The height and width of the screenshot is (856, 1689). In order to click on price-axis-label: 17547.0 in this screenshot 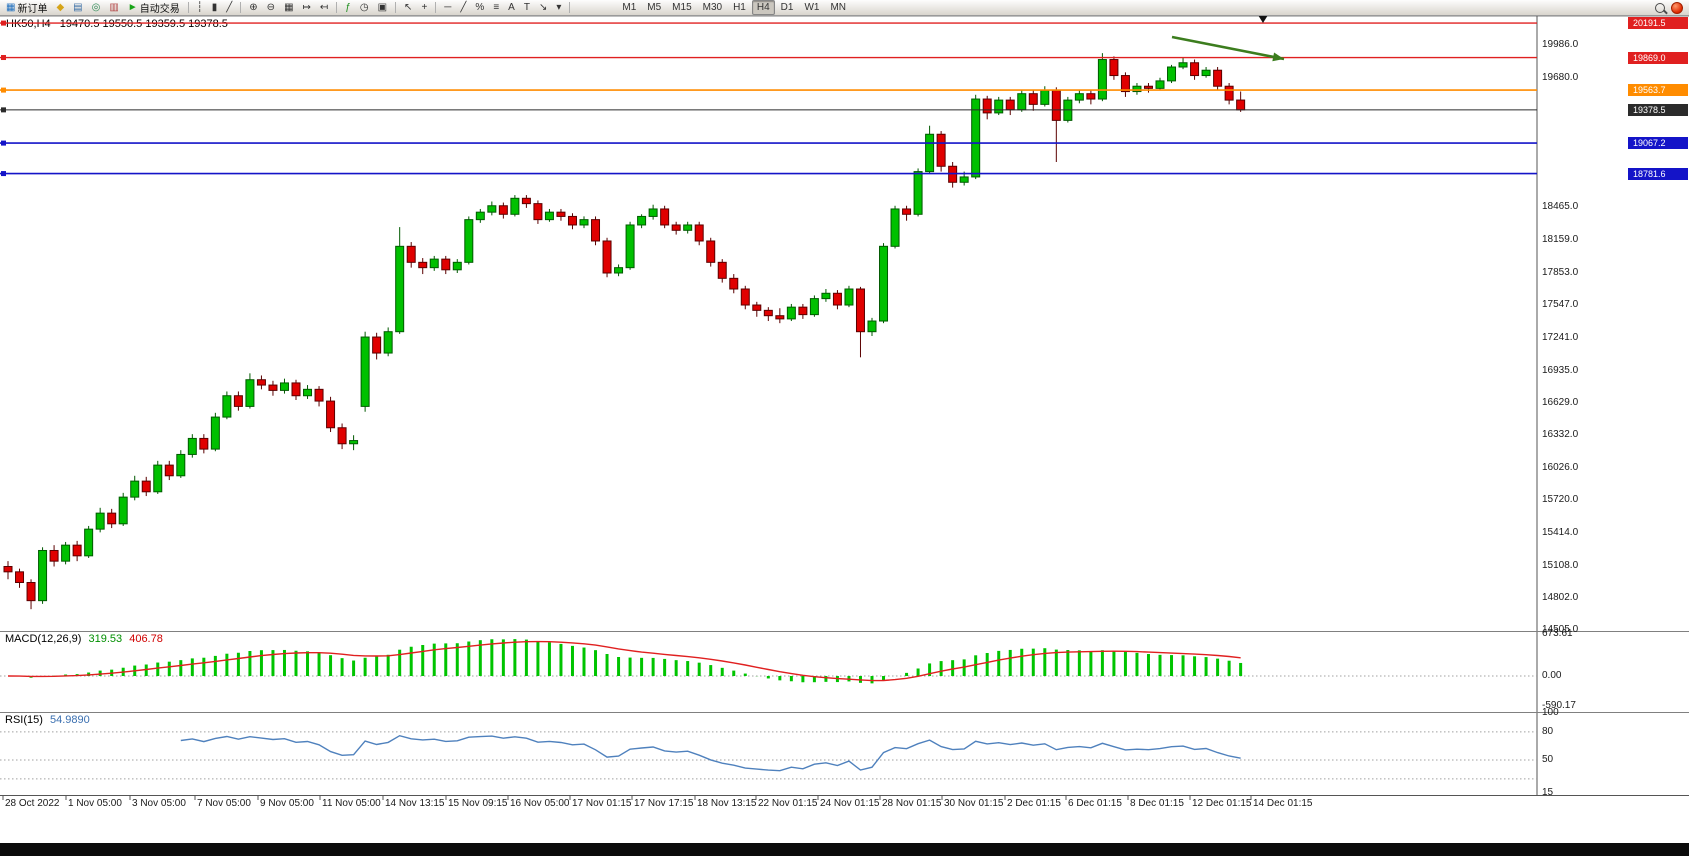, I will do `click(1560, 305)`.